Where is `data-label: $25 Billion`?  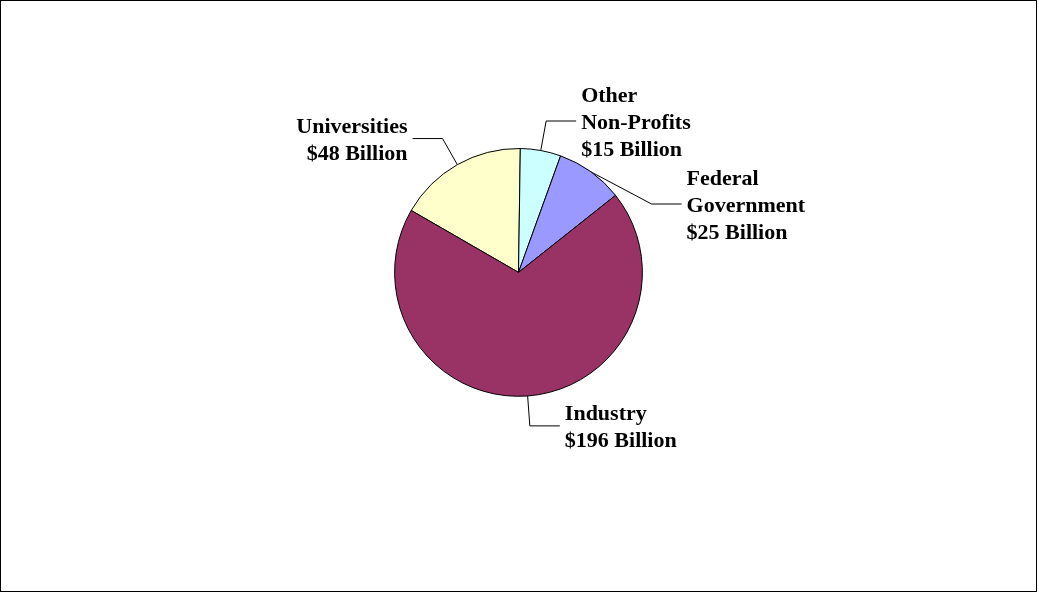 data-label: $25 Billion is located at coordinates (737, 231).